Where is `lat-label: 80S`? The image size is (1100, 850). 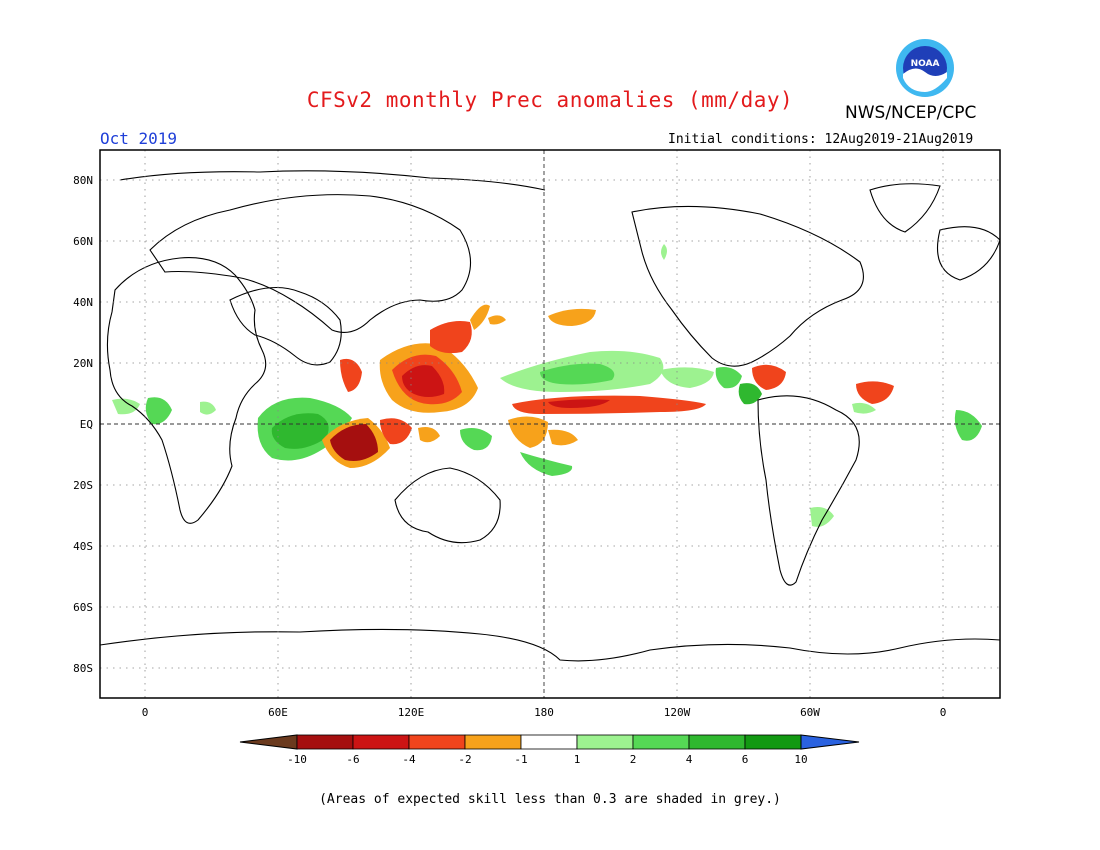
lat-label: 80S is located at coordinates (83, 668).